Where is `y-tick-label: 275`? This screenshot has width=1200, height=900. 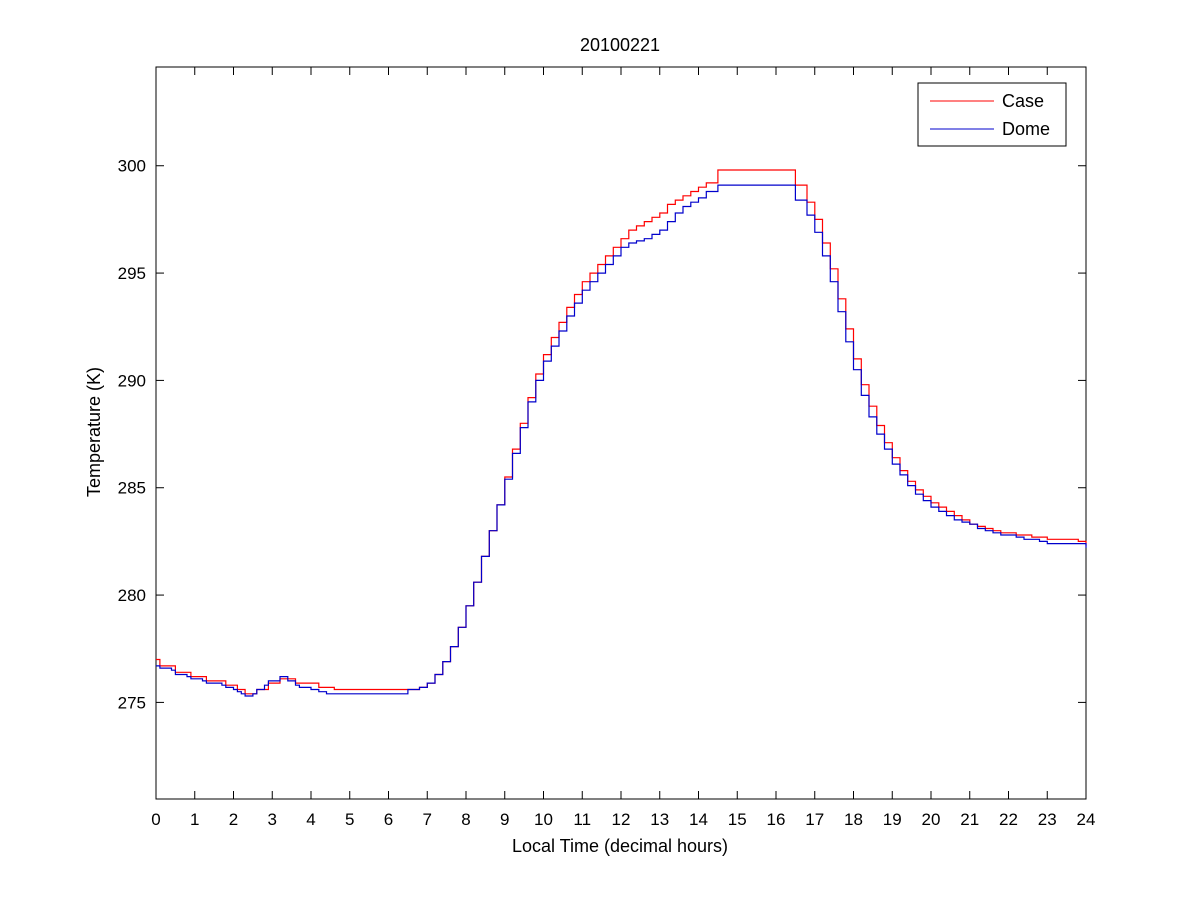
y-tick-label: 275 is located at coordinates (132, 702).